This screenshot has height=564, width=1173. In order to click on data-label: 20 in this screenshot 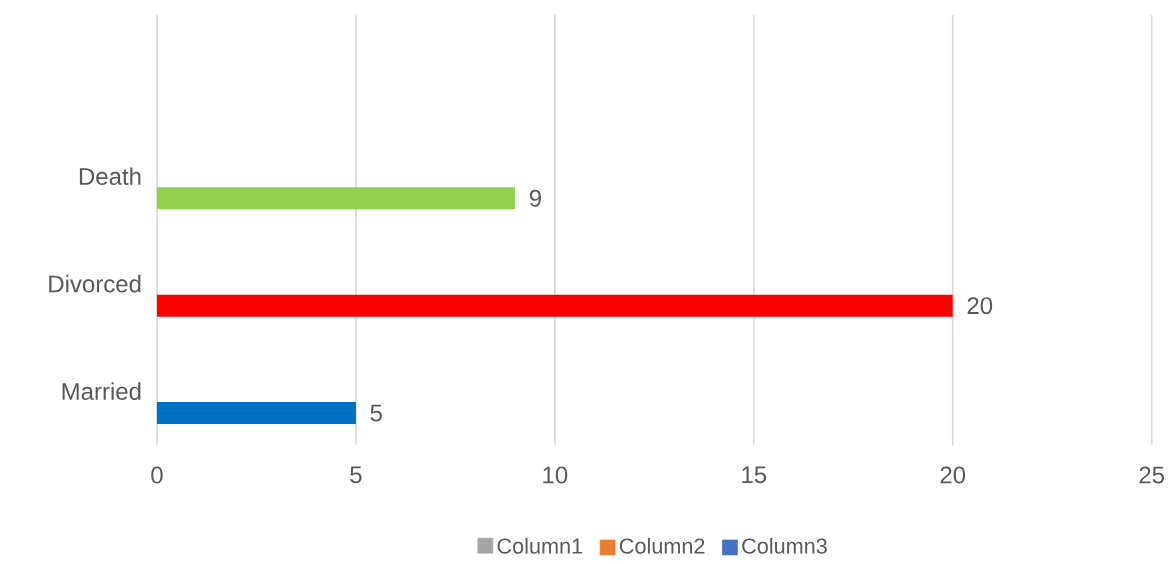, I will do `click(980, 306)`.